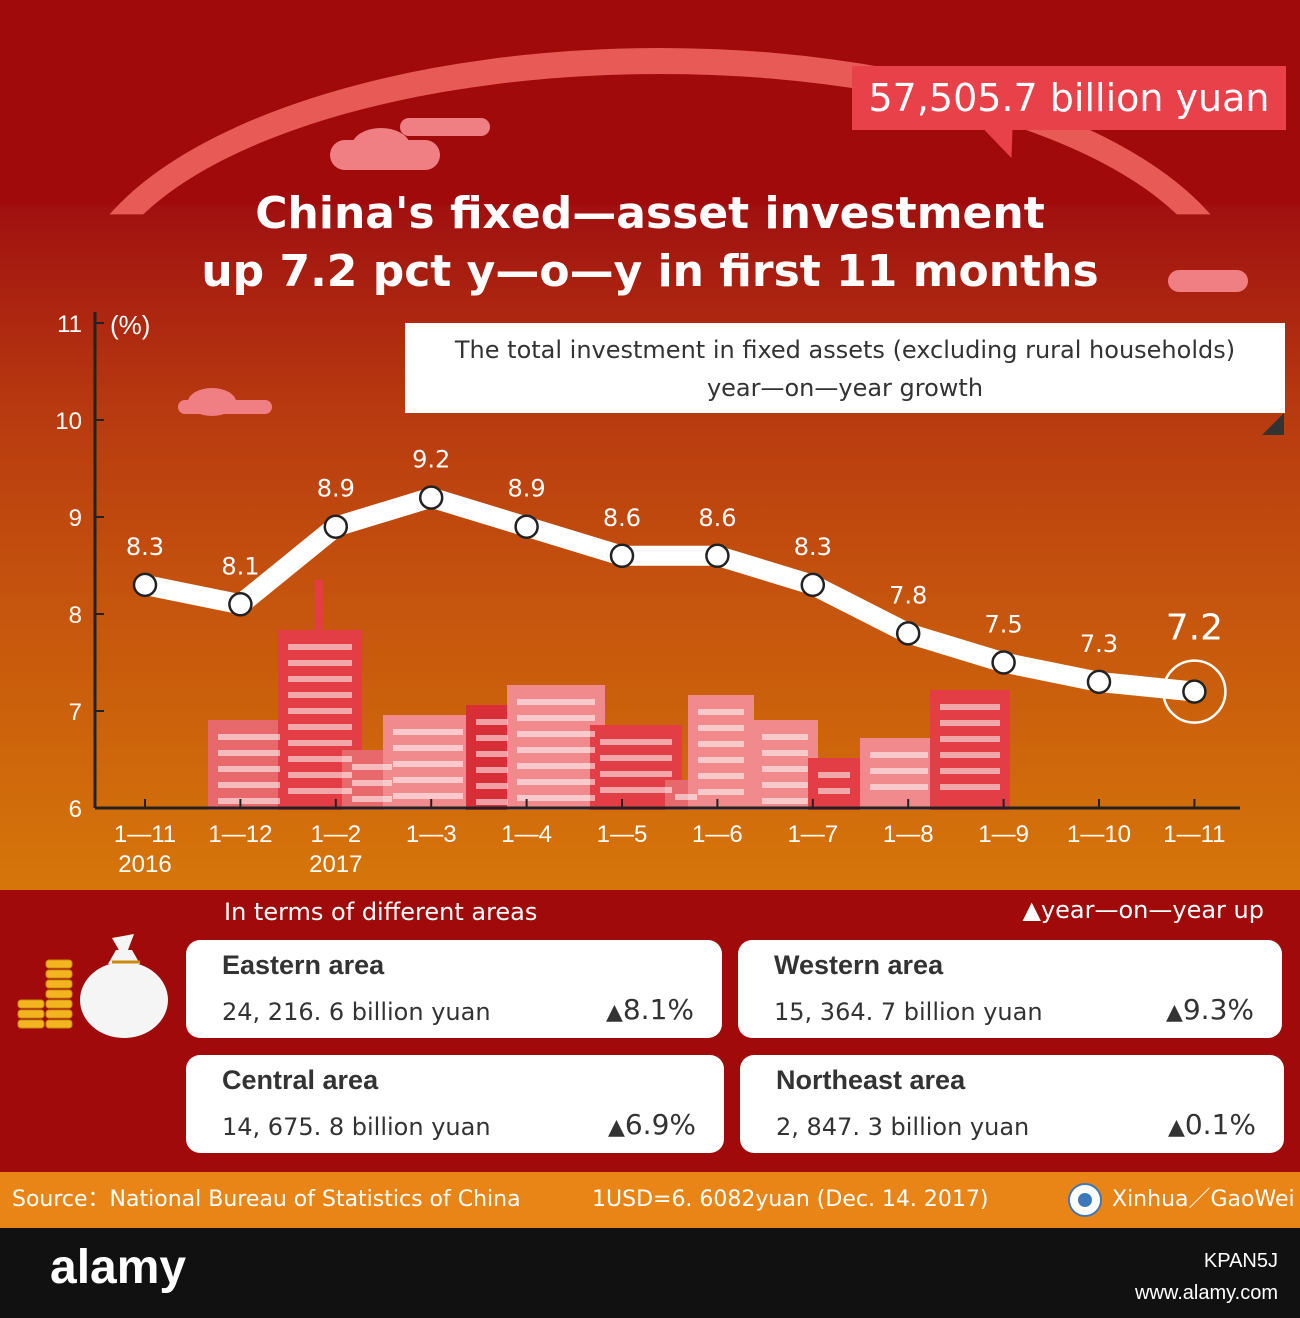 Image resolution: width=1300 pixels, height=1318 pixels. I want to click on area-name: Central area, so click(300, 1080).